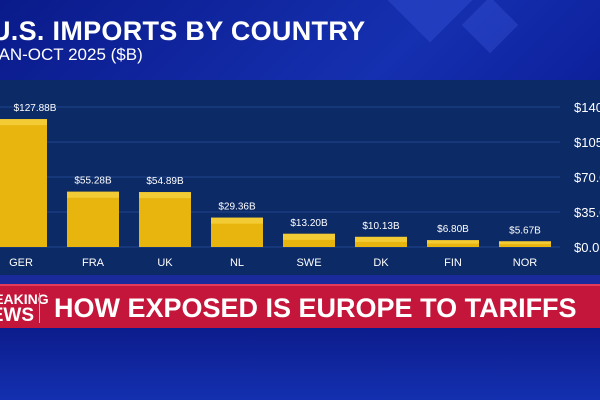  What do you see at coordinates (165, 219) in the screenshot?
I see `bar-uk` at bounding box center [165, 219].